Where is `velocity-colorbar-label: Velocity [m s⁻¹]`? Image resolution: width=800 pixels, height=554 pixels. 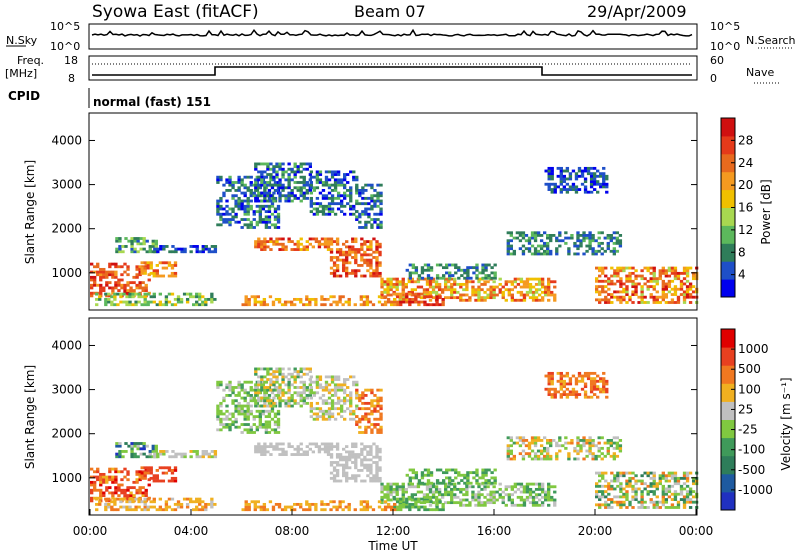 velocity-colorbar-label: Velocity [m s⁻¹] is located at coordinates (786, 423).